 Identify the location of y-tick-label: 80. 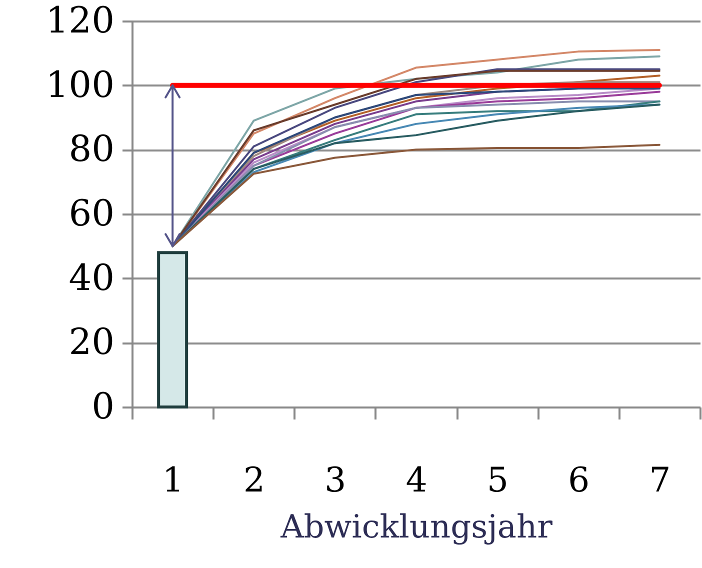
(91, 149).